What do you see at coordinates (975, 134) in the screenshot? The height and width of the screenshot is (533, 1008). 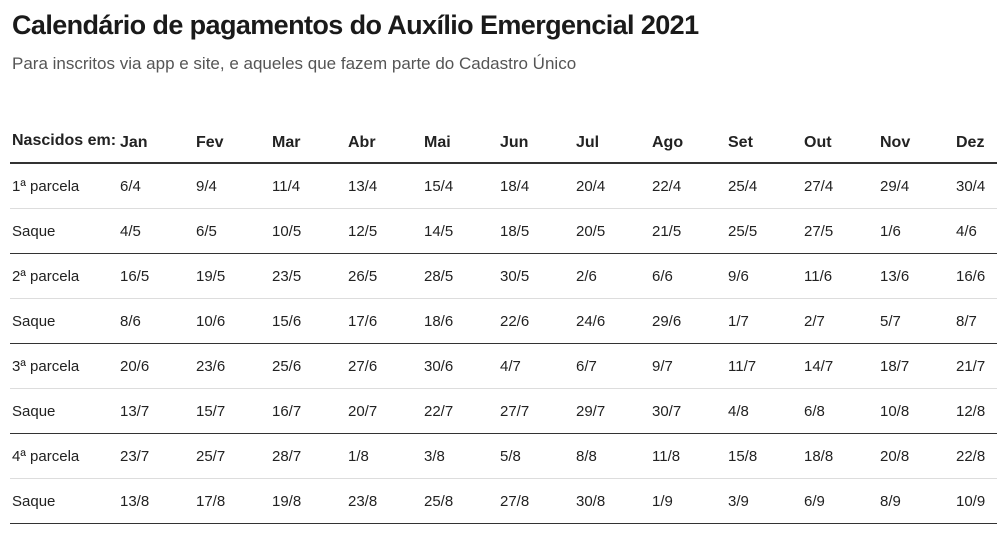 I see `column-header: Dez` at bounding box center [975, 134].